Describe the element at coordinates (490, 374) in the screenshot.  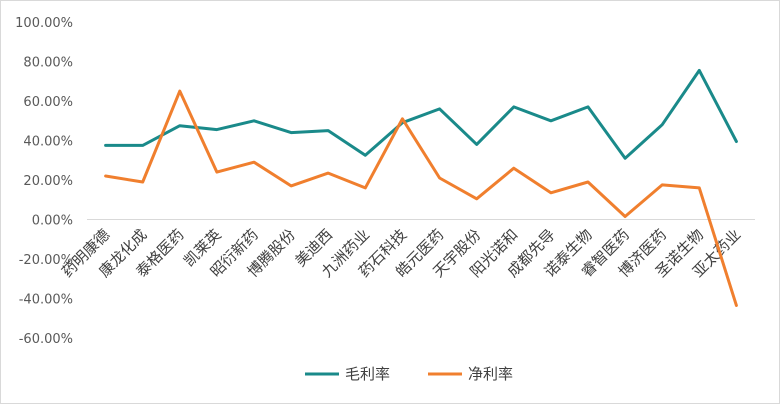
I see `legend-label: 净利率` at that location.